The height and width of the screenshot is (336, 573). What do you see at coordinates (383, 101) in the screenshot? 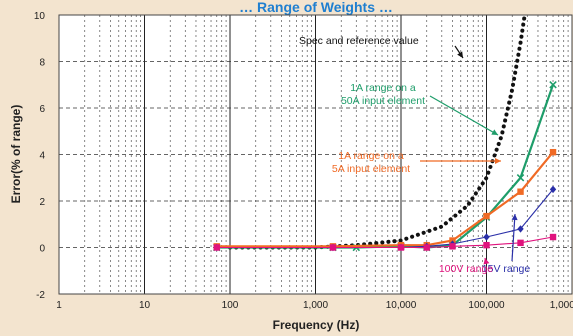
I see `annotation-line: 50A input element` at bounding box center [383, 101].